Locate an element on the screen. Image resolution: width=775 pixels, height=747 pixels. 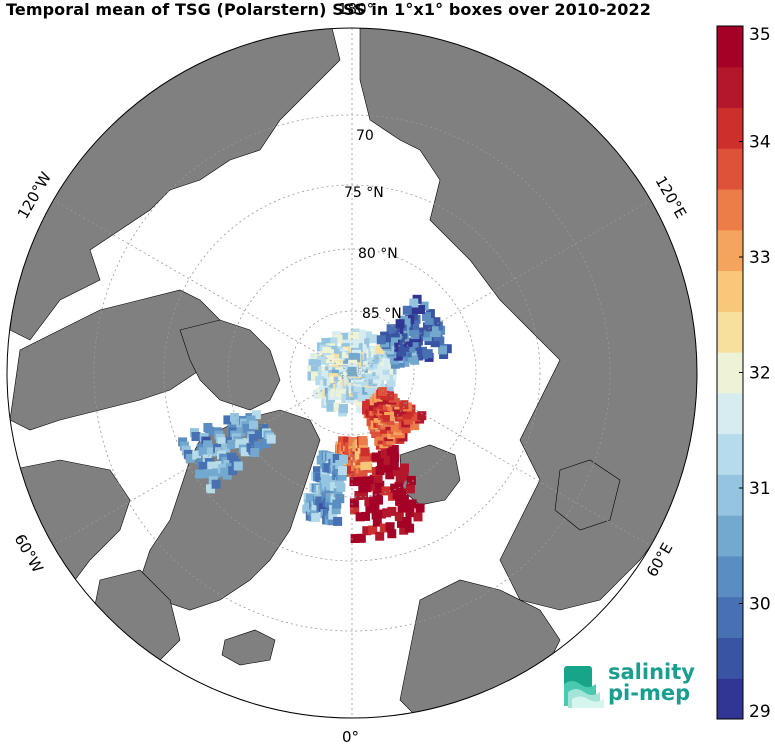
logo-line1: salinity is located at coordinates (651, 672).